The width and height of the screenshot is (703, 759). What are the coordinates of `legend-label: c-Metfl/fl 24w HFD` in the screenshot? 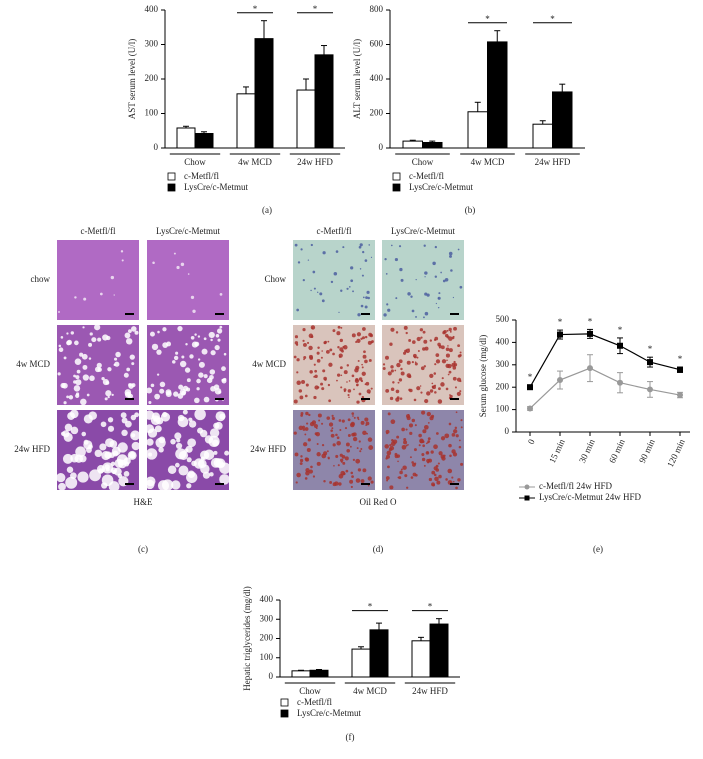 It's located at (575, 486).